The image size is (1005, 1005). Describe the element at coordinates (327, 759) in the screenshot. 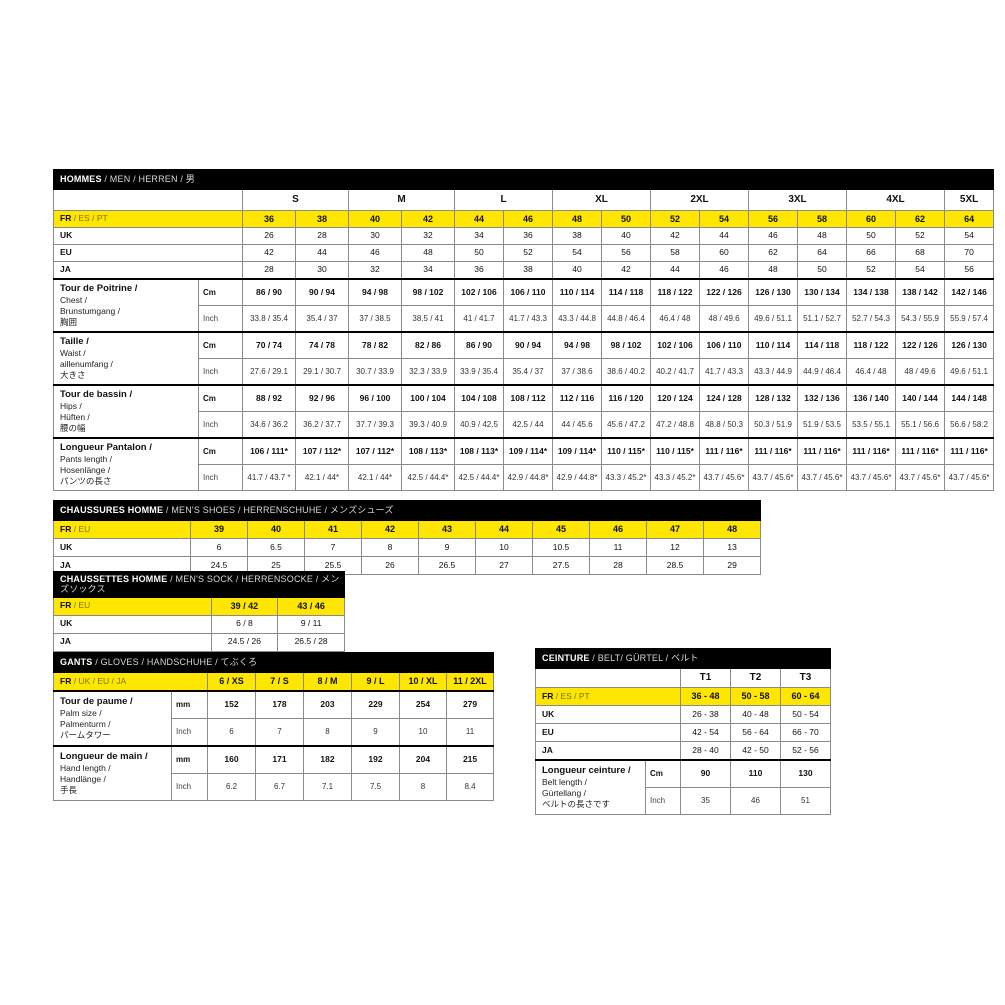

I see `gloves-measurement-cell-mm: 182` at that location.